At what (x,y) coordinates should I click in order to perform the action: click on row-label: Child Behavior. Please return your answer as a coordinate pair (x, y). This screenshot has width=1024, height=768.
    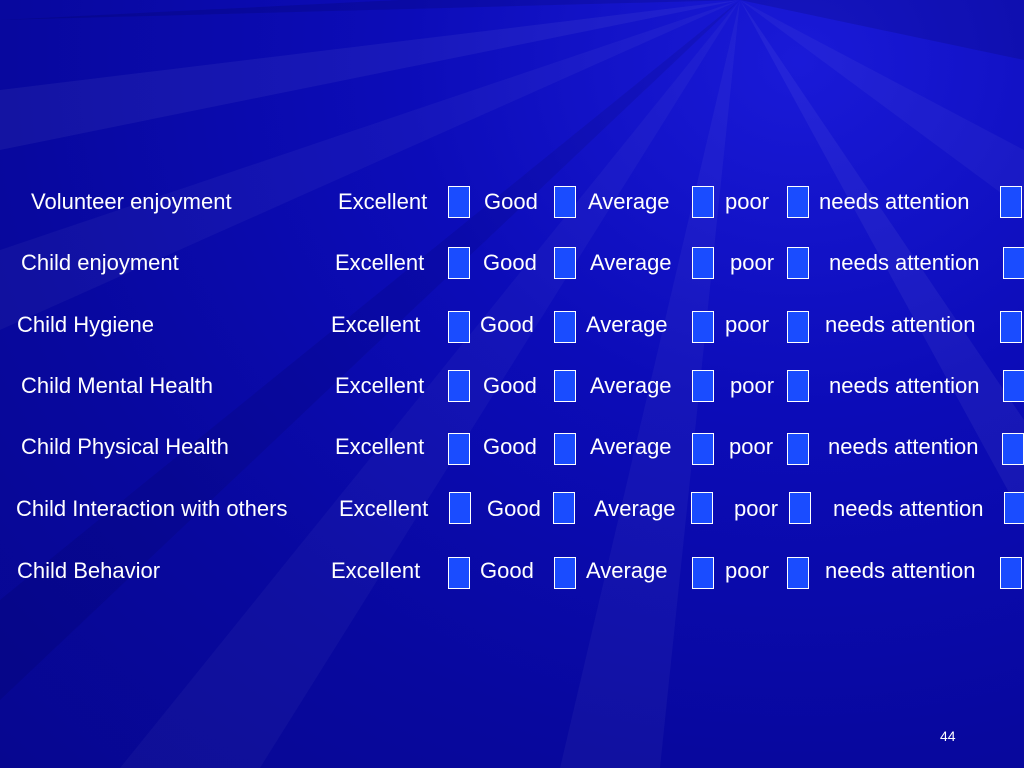
    Looking at the image, I should click on (89, 570).